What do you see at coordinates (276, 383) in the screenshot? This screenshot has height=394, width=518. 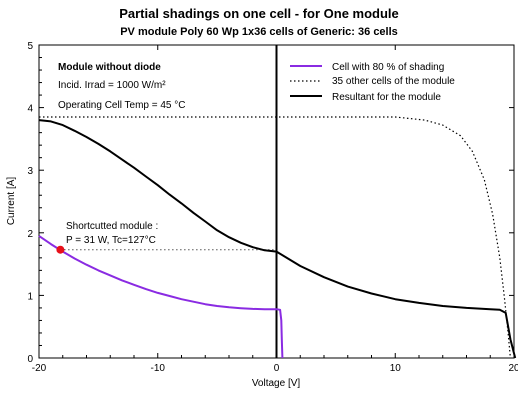 I see `x-axis-label: Voltage [V]` at bounding box center [276, 383].